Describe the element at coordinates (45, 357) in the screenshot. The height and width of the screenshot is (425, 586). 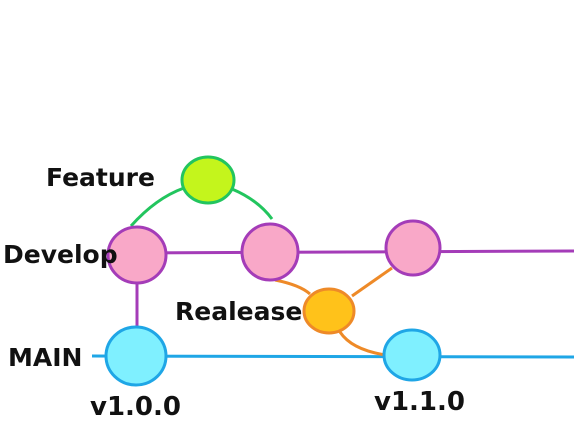
I see `main-branch-label: MAIN` at that location.